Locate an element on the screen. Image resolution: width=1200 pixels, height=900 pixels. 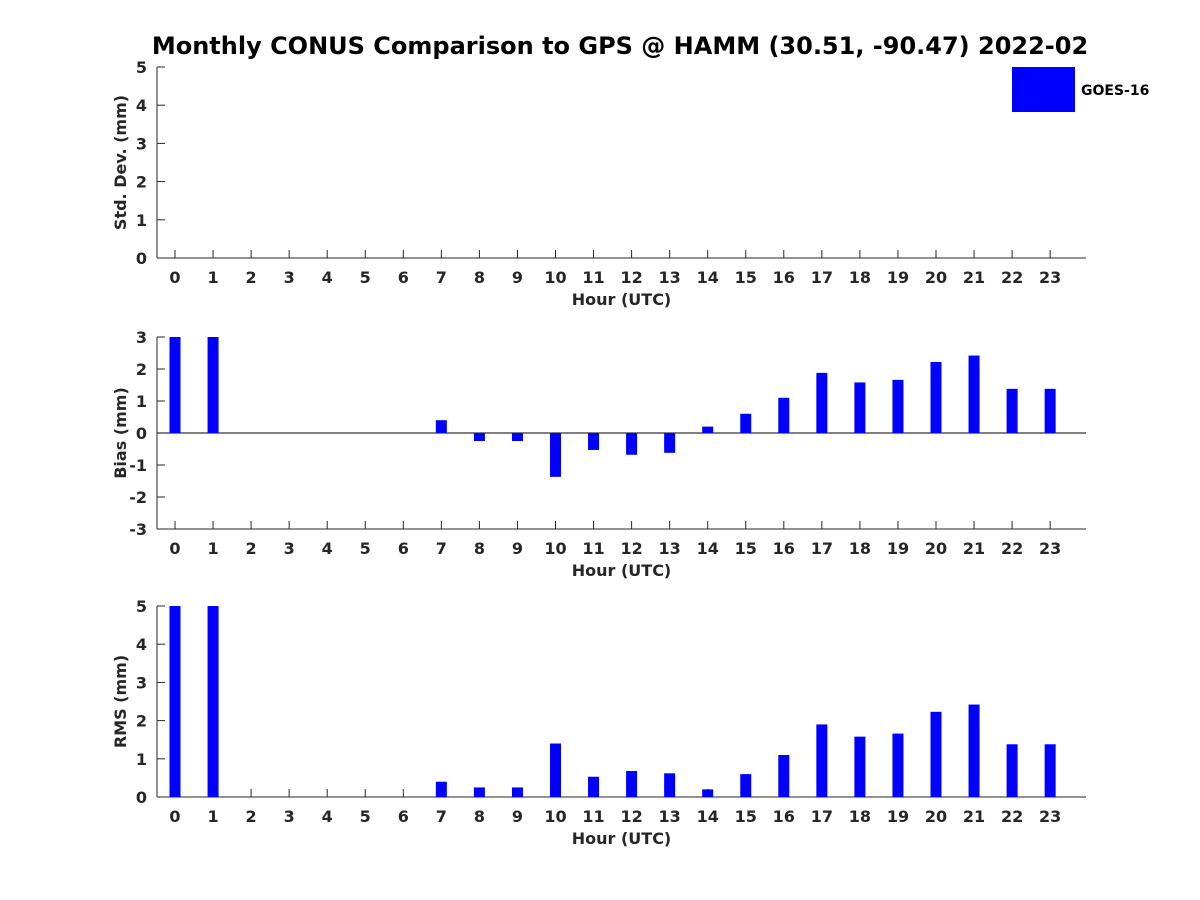
x-tick-label: 14 is located at coordinates (708, 816).